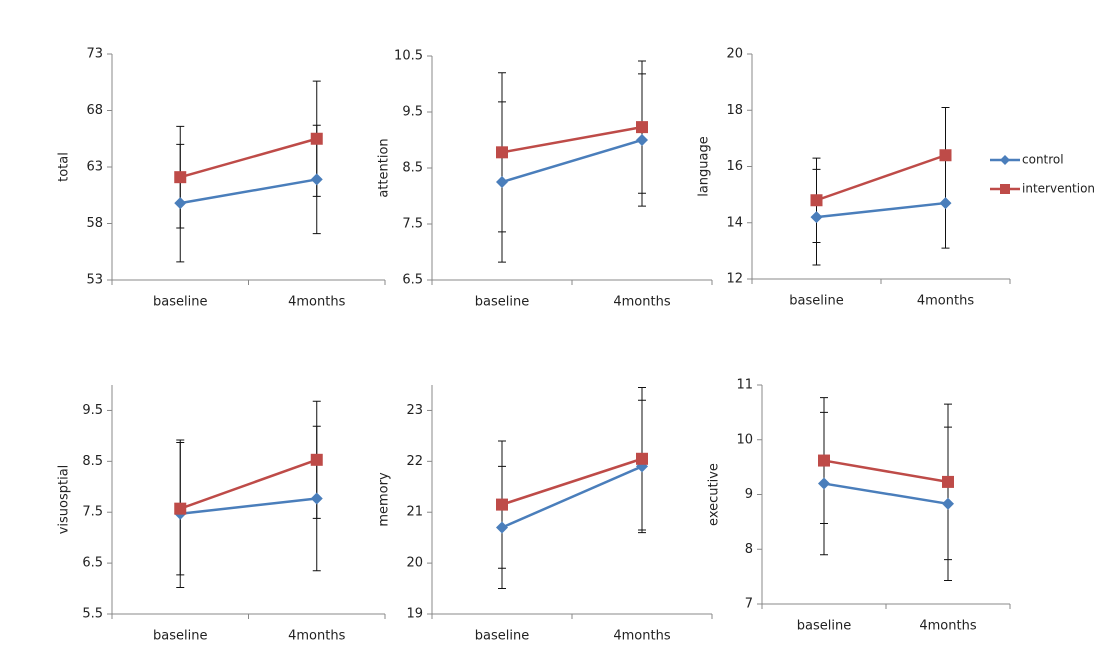  What do you see at coordinates (94, 110) in the screenshot?
I see `y-tick-label: 68` at bounding box center [94, 110].